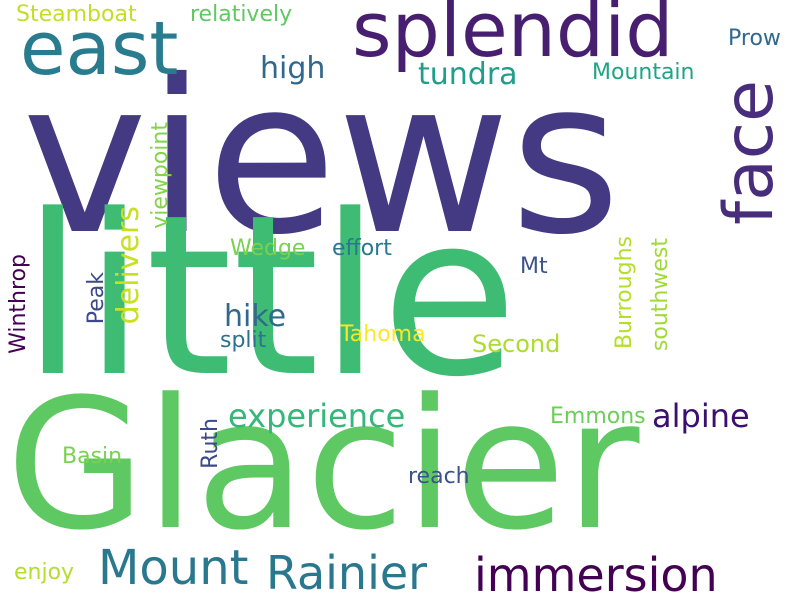 This screenshot has width=800, height=600. What do you see at coordinates (347, 573) in the screenshot?
I see `word-rainier: Rainier` at bounding box center [347, 573].